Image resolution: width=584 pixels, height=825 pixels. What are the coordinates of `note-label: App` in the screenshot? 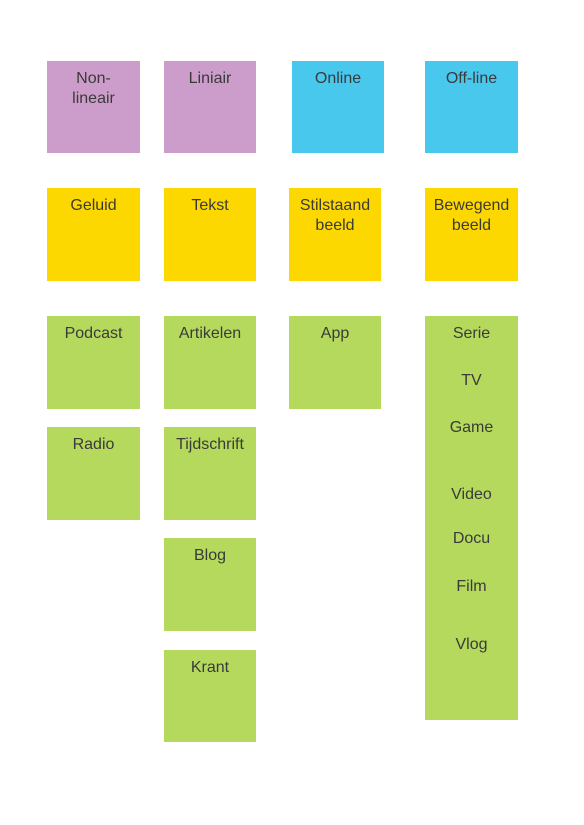 It's located at (335, 333).